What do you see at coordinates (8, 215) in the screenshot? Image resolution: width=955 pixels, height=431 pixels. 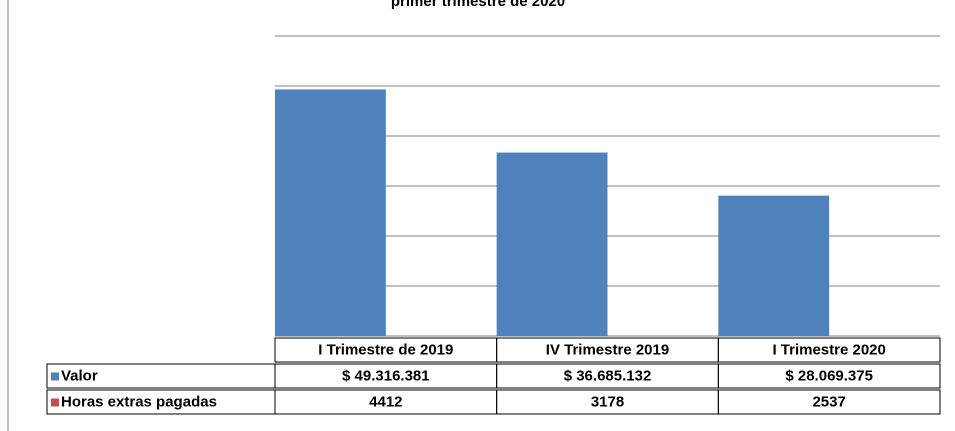 I see `chart-frame` at bounding box center [8, 215].